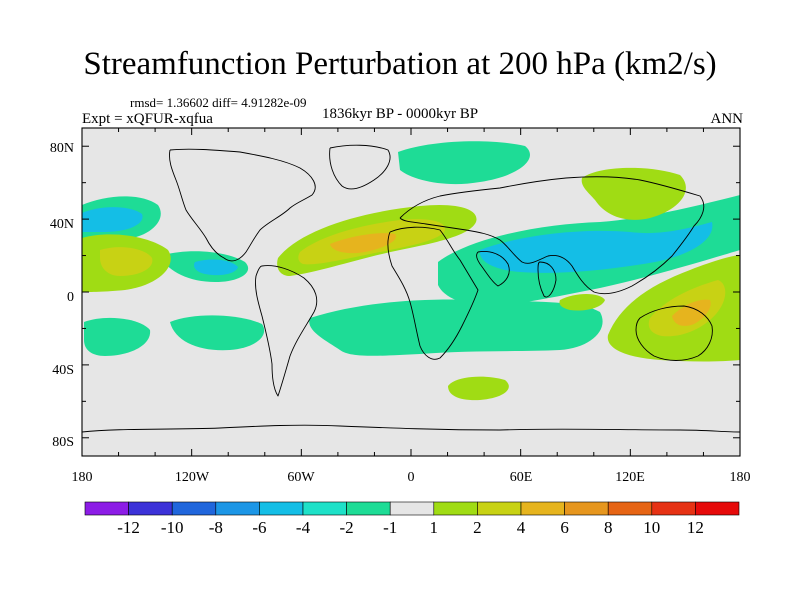 The width and height of the screenshot is (800, 600). What do you see at coordinates (62, 148) in the screenshot?
I see `lat-label-80n: 80N` at bounding box center [62, 148].